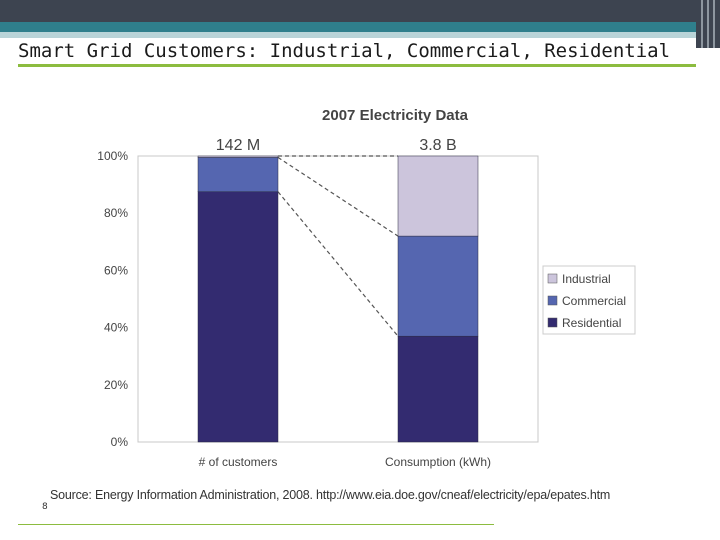 Image resolution: width=720 pixels, height=540 pixels. I want to click on legend: Industrial Commercial Residential, so click(589, 300).